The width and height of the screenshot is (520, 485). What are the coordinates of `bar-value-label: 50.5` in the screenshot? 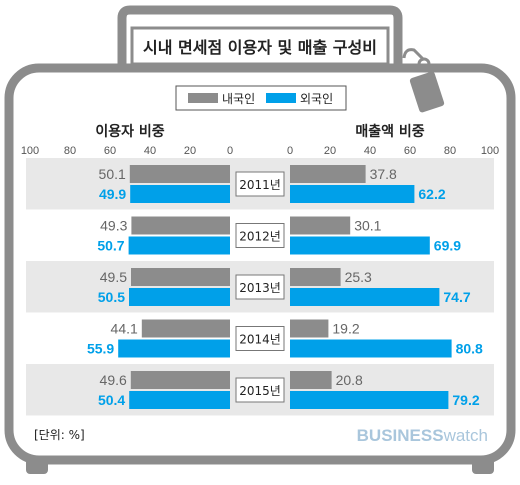 It's located at (111, 297).